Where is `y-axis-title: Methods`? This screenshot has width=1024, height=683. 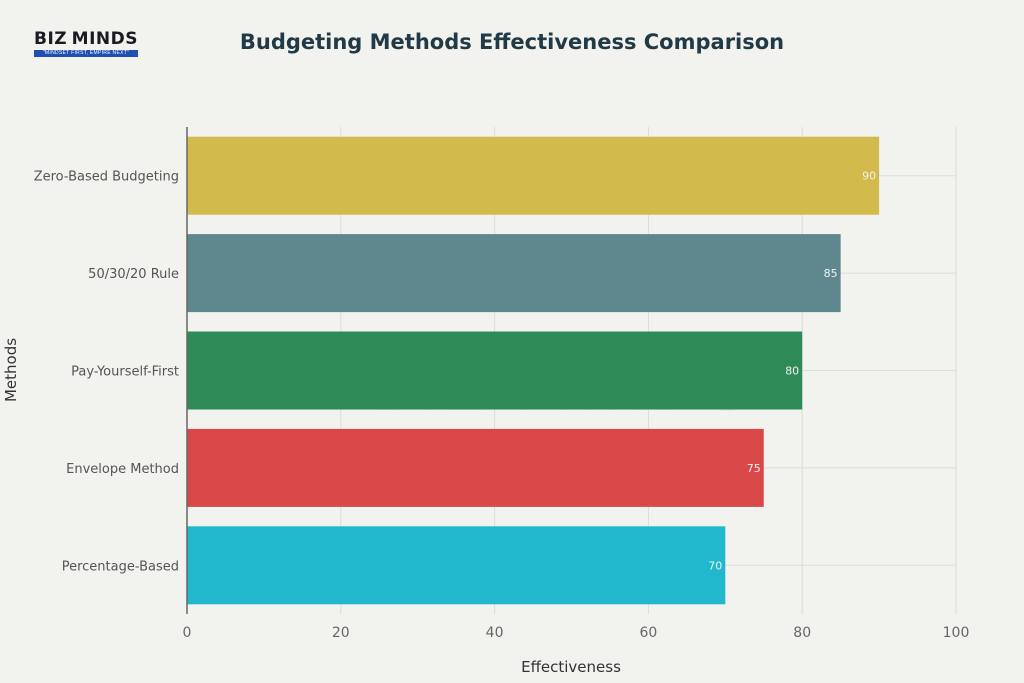
y-axis-title: Methods is located at coordinates (11, 370).